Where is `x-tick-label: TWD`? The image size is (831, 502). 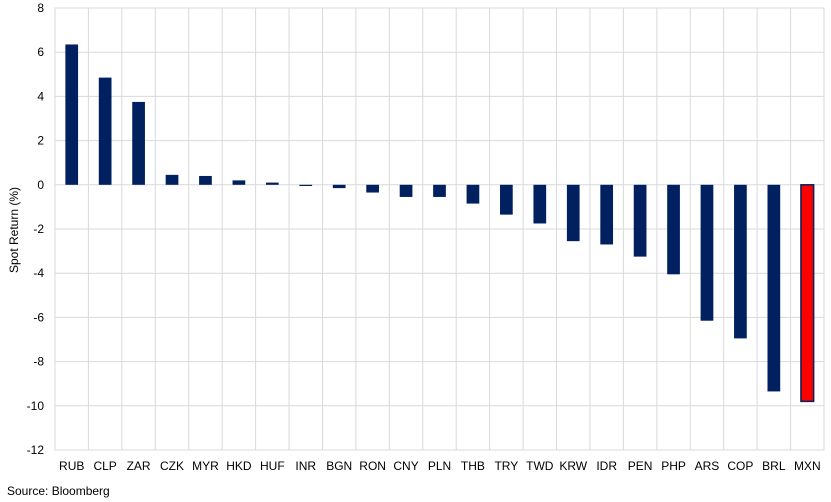
x-tick-label: TWD is located at coordinates (540, 466).